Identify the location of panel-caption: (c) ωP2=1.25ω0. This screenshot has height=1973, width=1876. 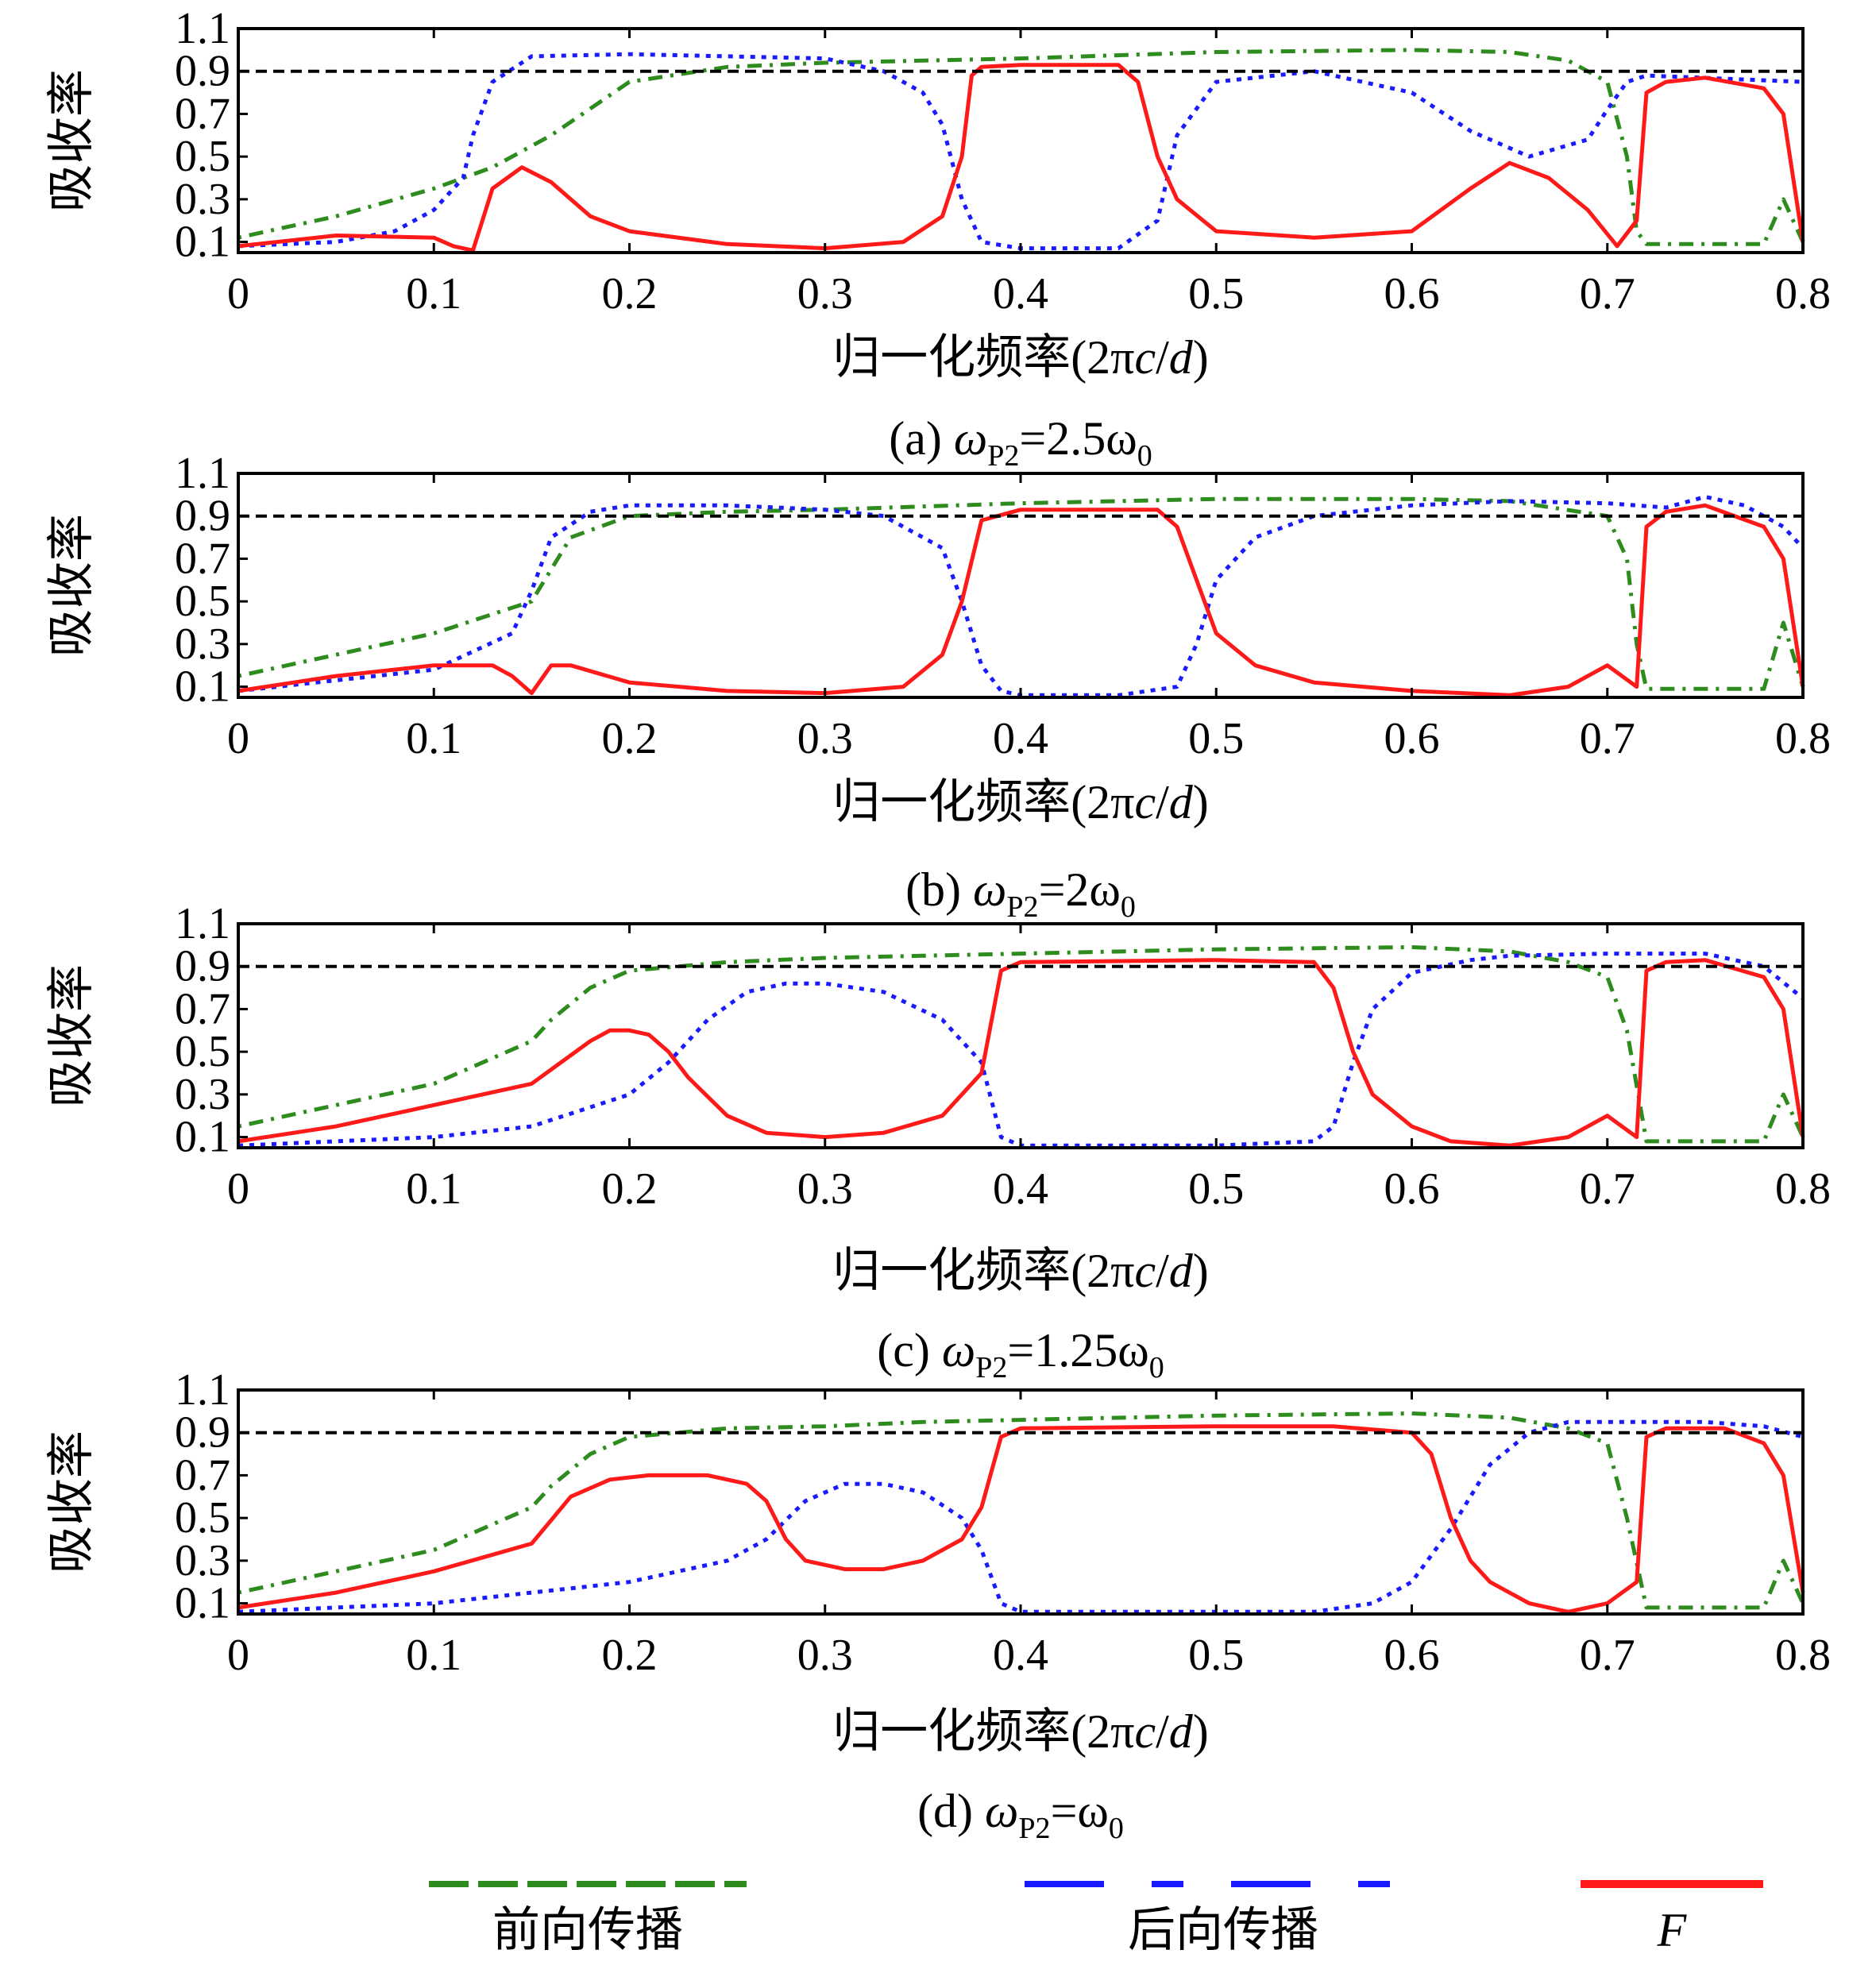
(1020, 1354).